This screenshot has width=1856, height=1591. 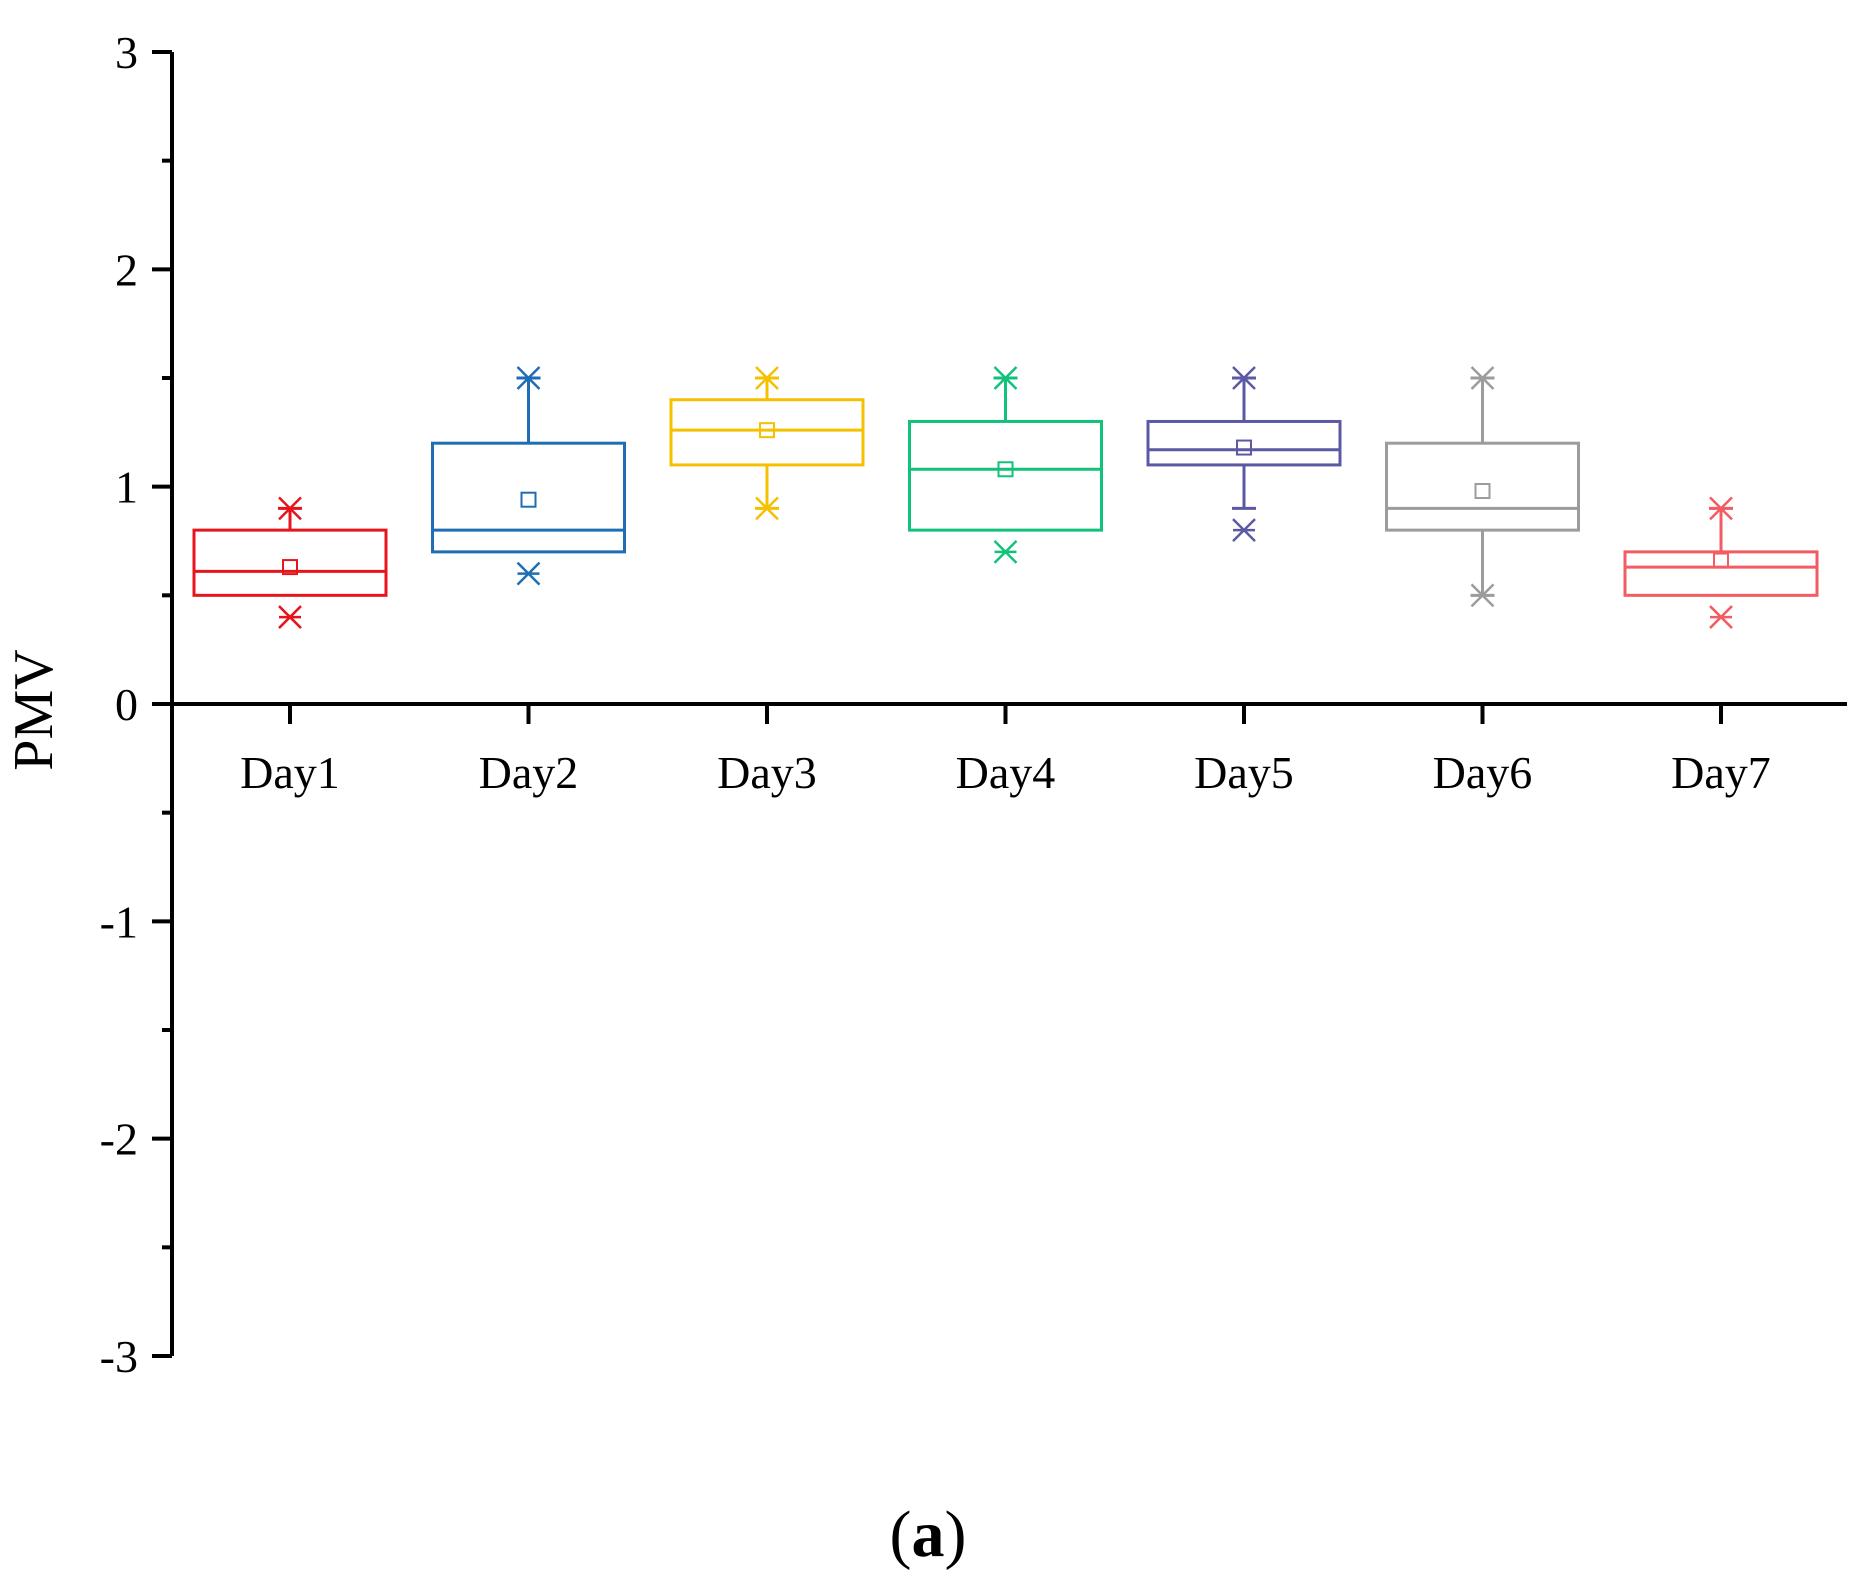 What do you see at coordinates (119, 1139) in the screenshot?
I see `y-tick-label: -2` at bounding box center [119, 1139].